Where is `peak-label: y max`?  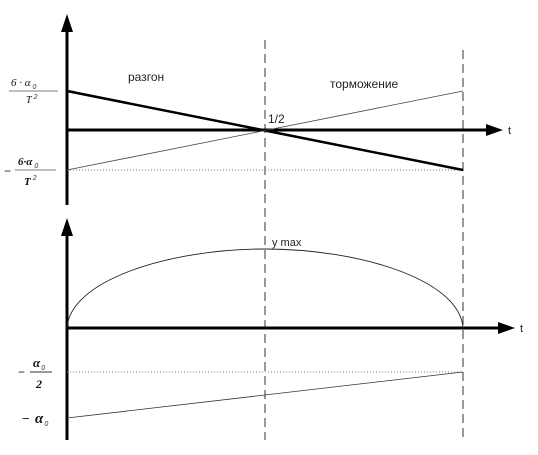 peak-label: y max is located at coordinates (287, 243).